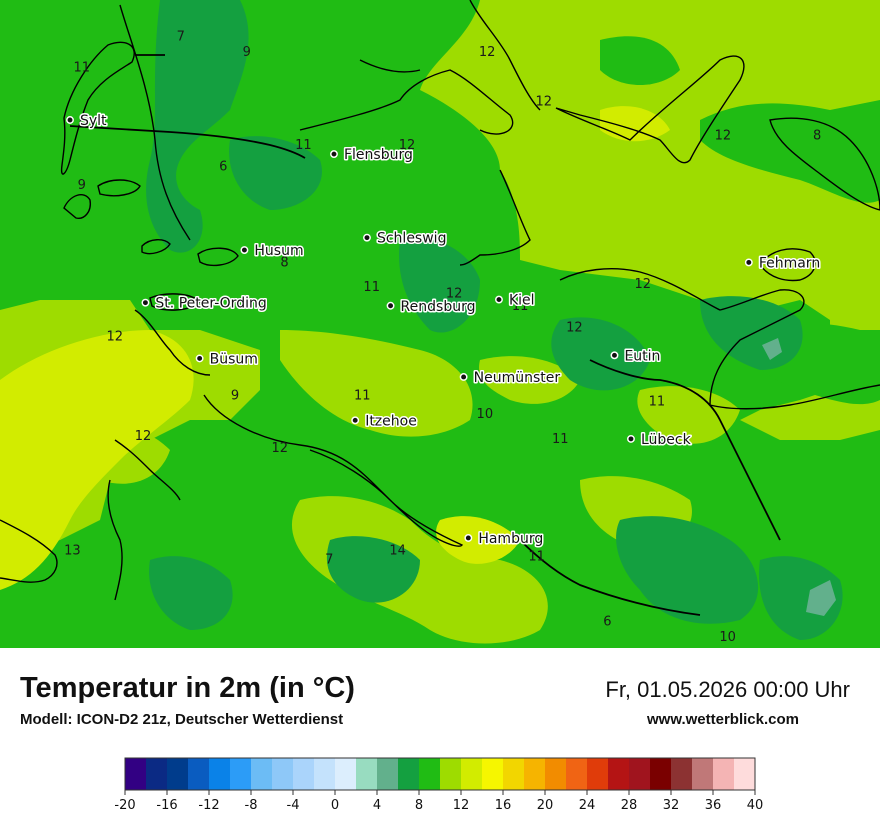 The image size is (880, 830). Describe the element at coordinates (666, 440) in the screenshot. I see `city-label: Lübeck` at that location.